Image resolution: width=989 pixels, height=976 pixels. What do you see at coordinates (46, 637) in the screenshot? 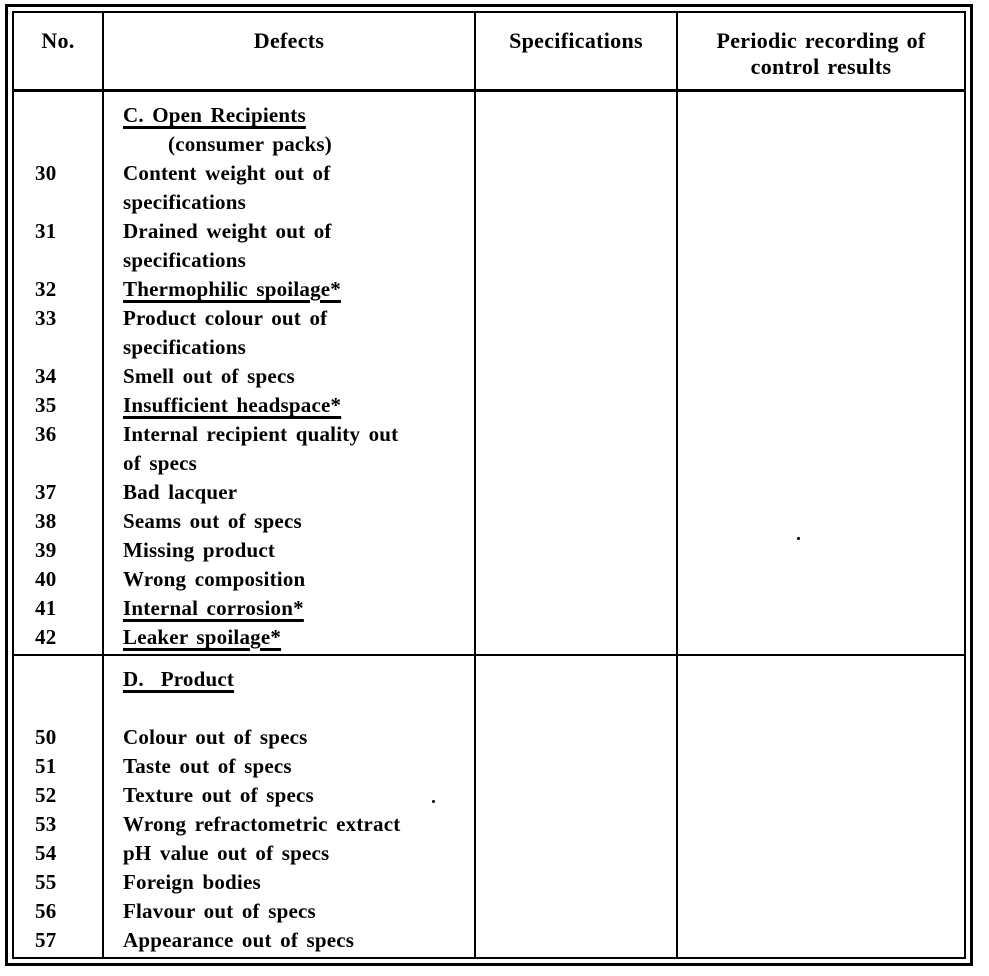
I see `row-number: 42` at bounding box center [46, 637].